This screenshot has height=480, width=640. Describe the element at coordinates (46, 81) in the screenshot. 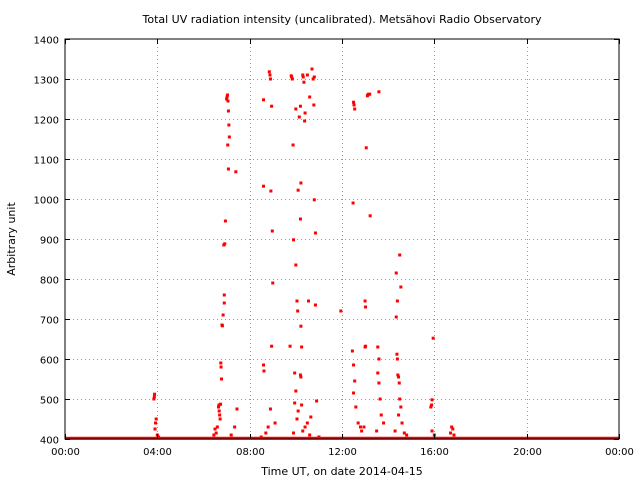

I see `y-tick-label: 1300` at that location.